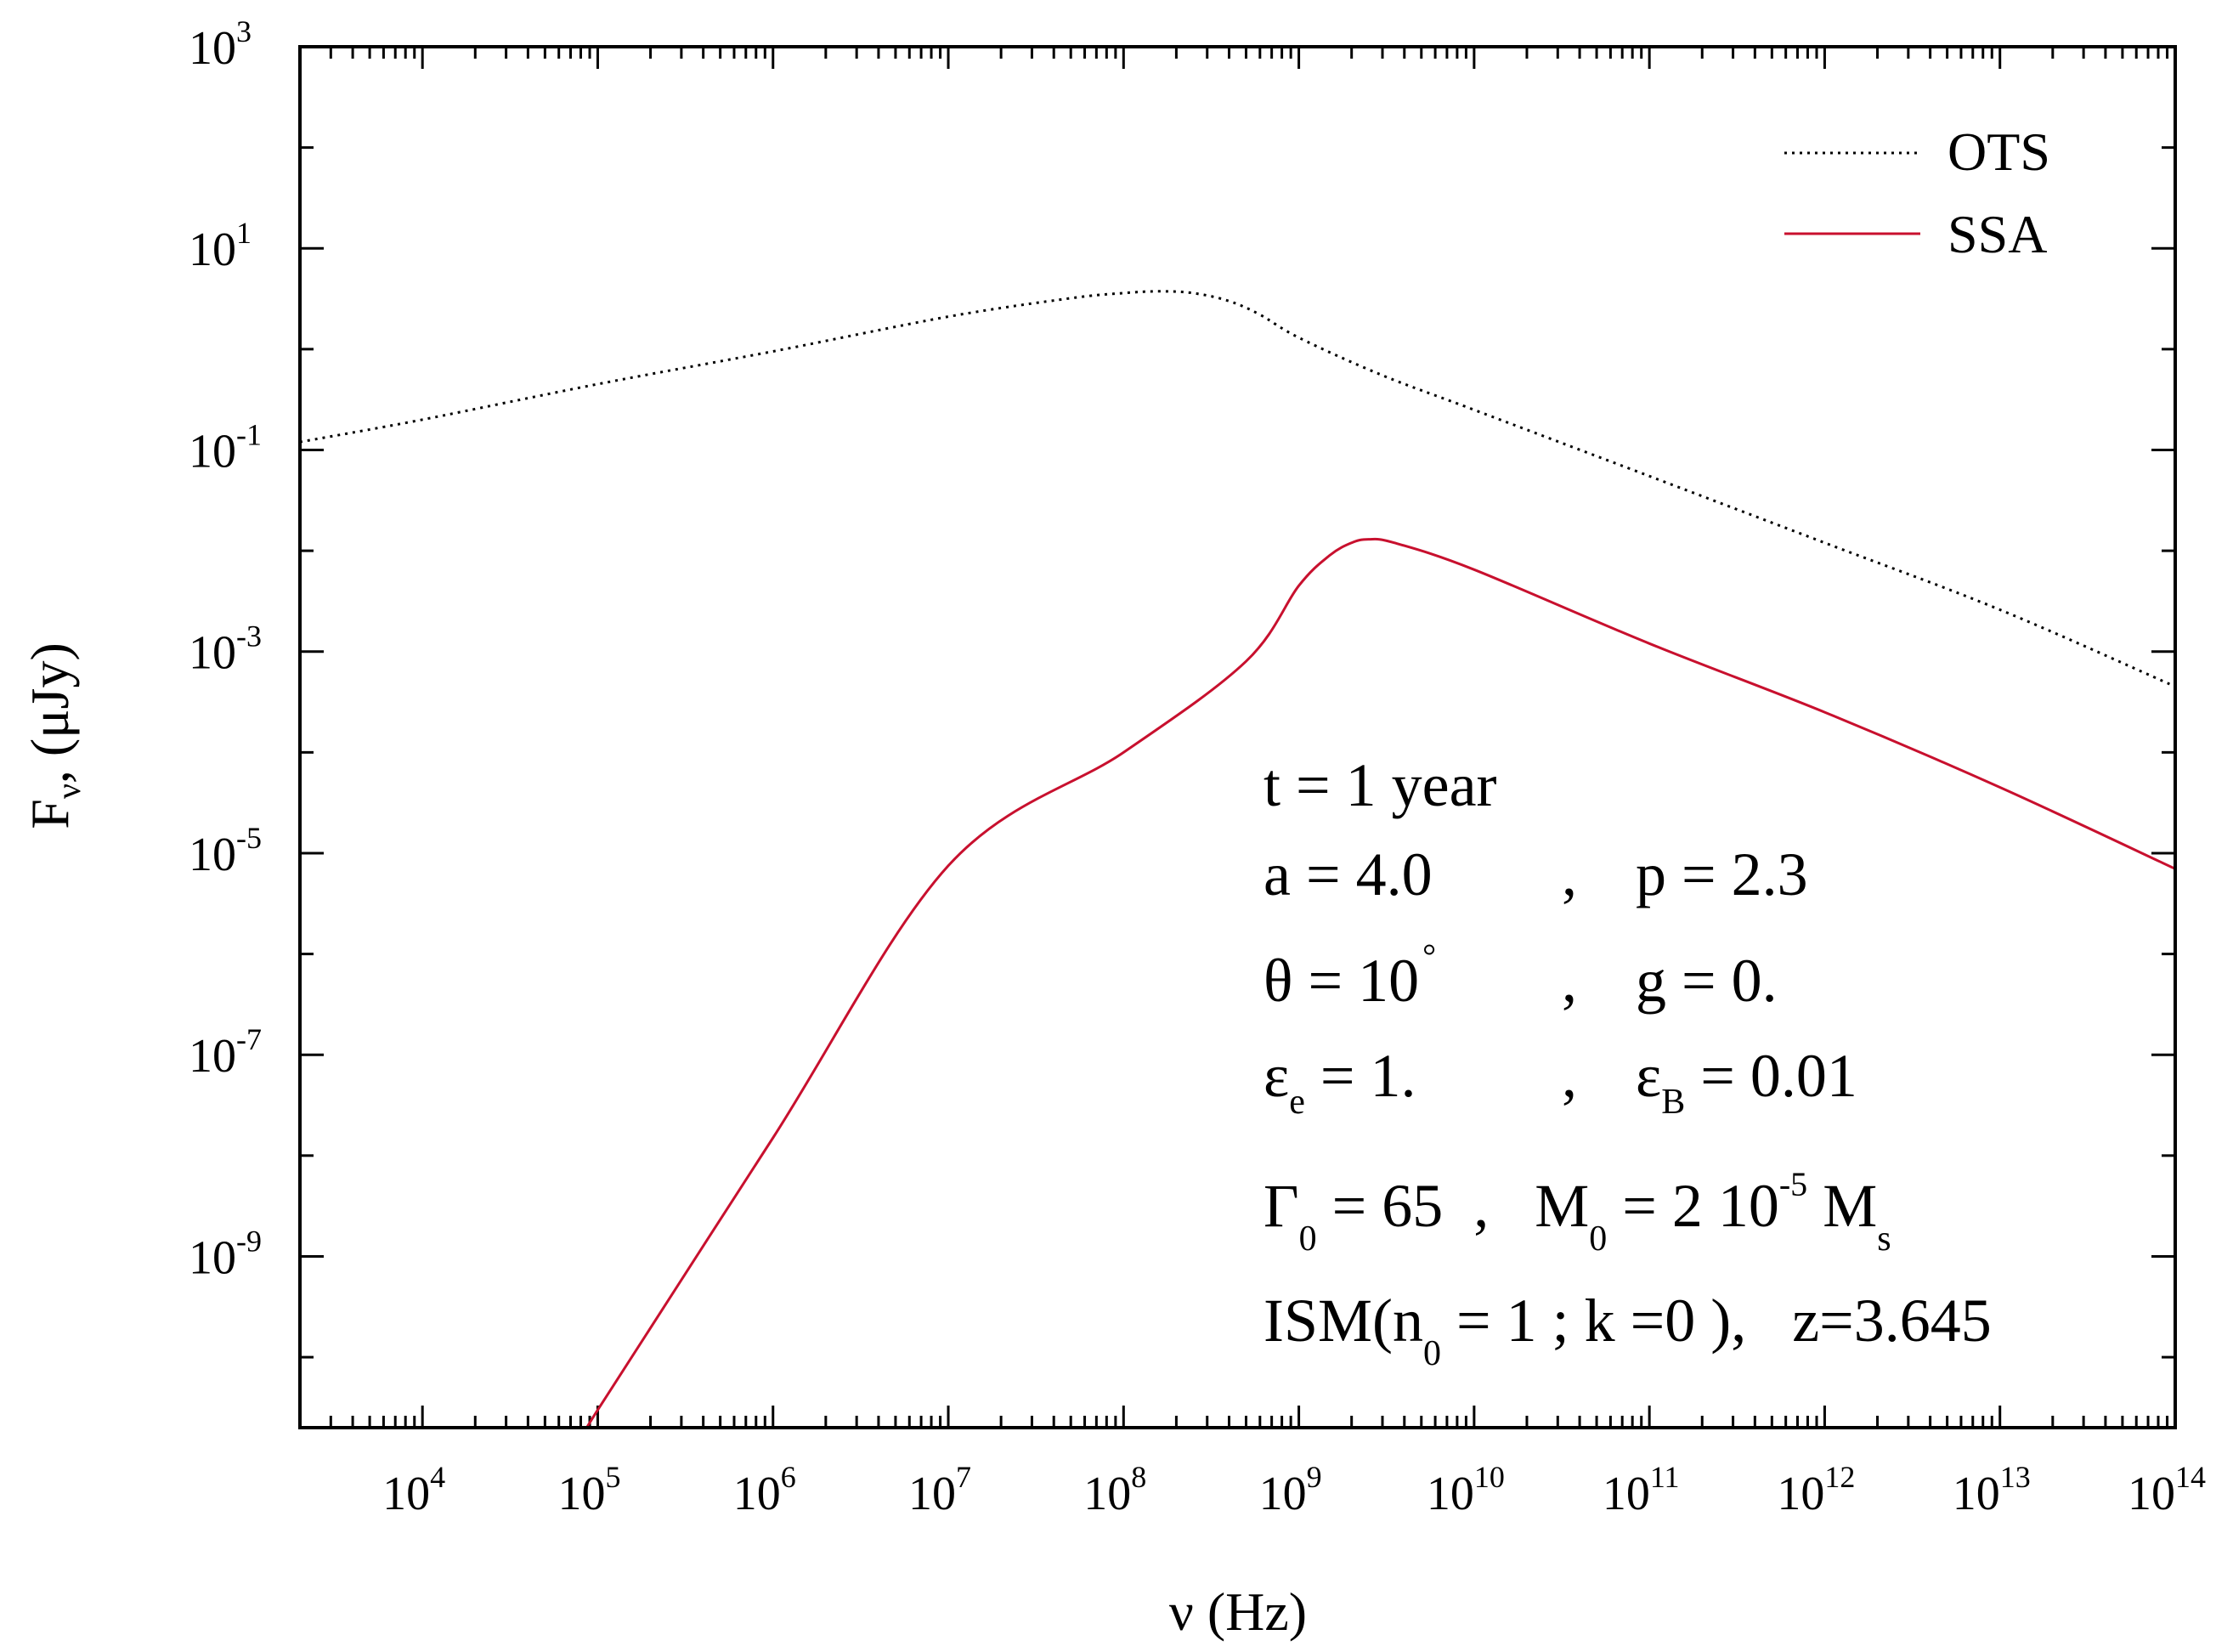  I want to click on x-axis-title: ν (Hz), so click(1238, 1611).